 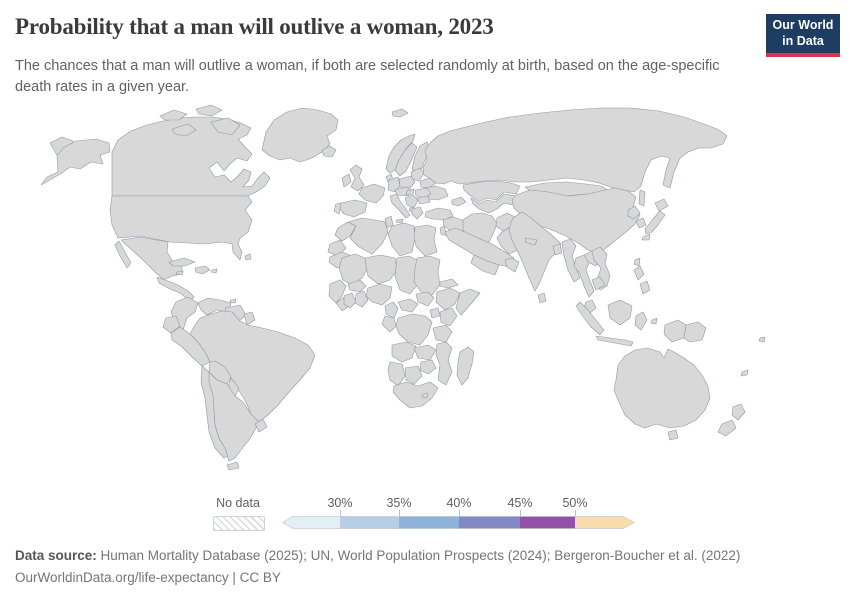 What do you see at coordinates (448, 299) in the screenshot?
I see `region-ethiopia` at bounding box center [448, 299].